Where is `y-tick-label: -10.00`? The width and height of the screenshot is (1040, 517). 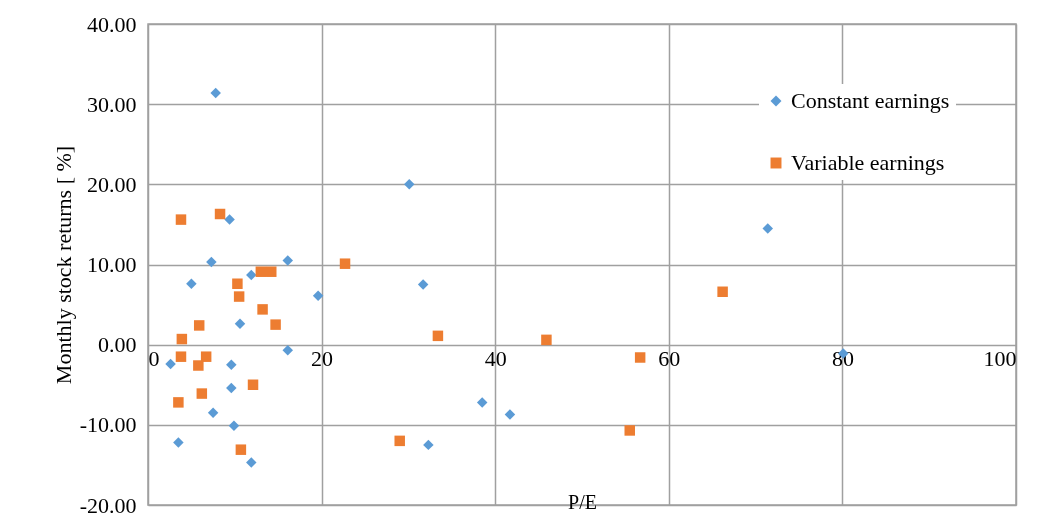 y-tick-label: -10.00 is located at coordinates (108, 425).